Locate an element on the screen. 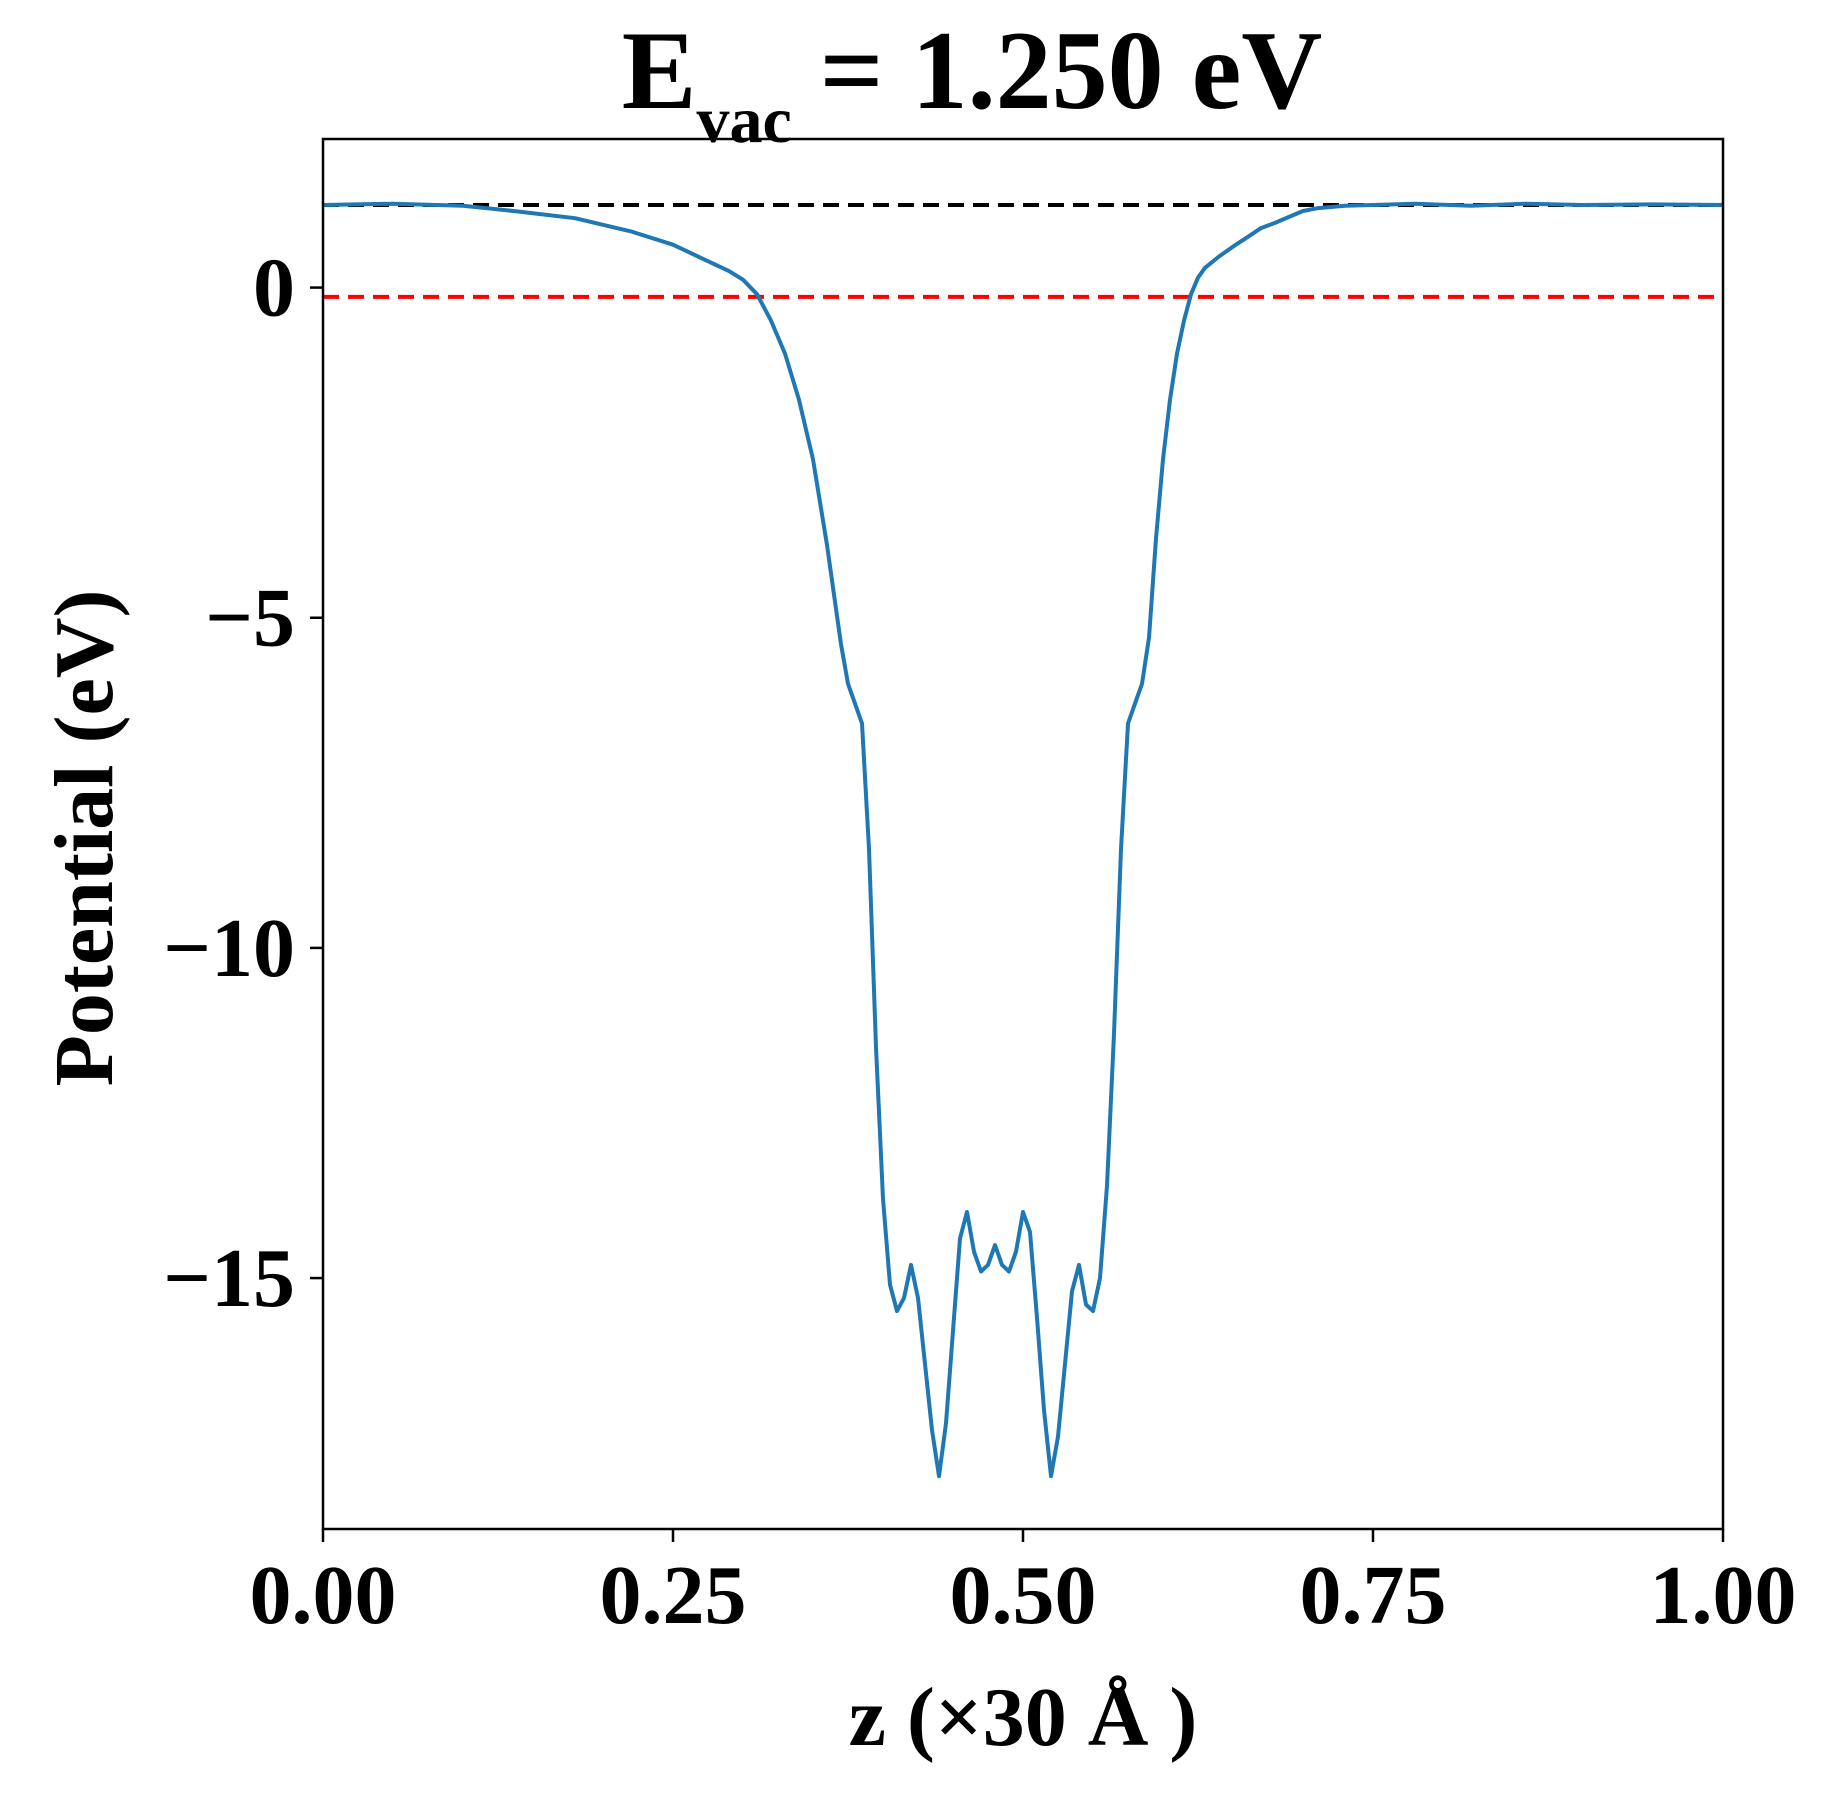 Image resolution: width=1833 pixels, height=1794 pixels. x-axis-label: z (×30 Å ) is located at coordinates (1023, 1717).